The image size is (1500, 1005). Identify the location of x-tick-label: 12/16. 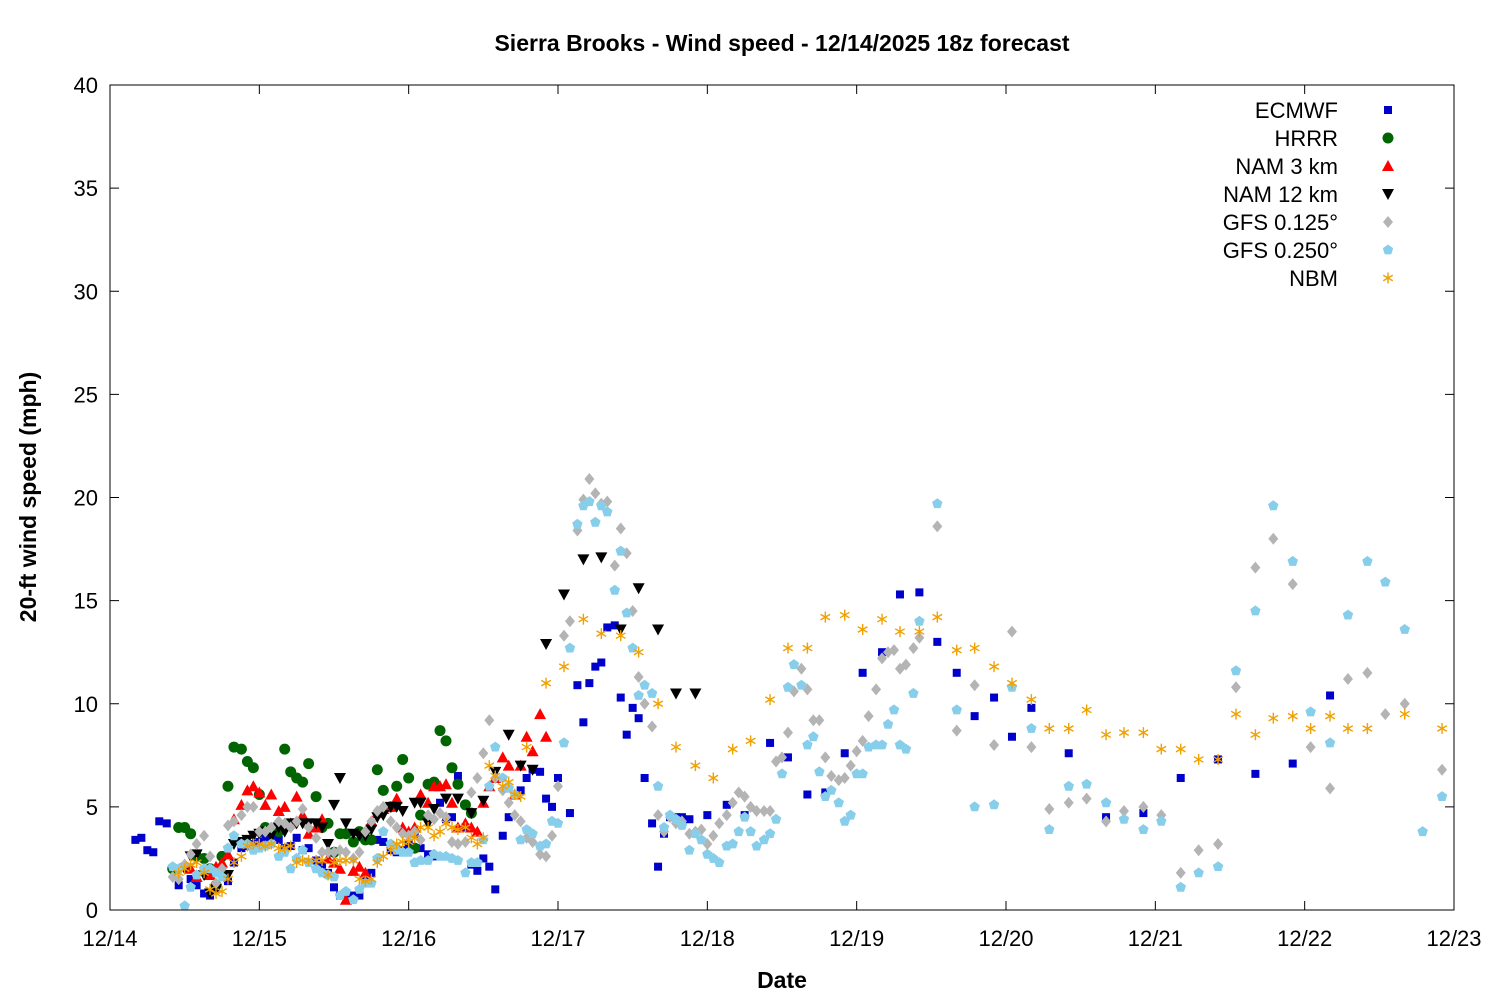
(408, 938).